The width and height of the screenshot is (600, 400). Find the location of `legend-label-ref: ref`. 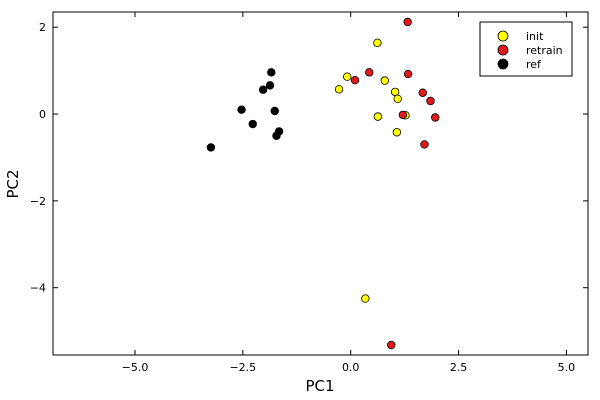

legend-label-ref: ref is located at coordinates (534, 64).